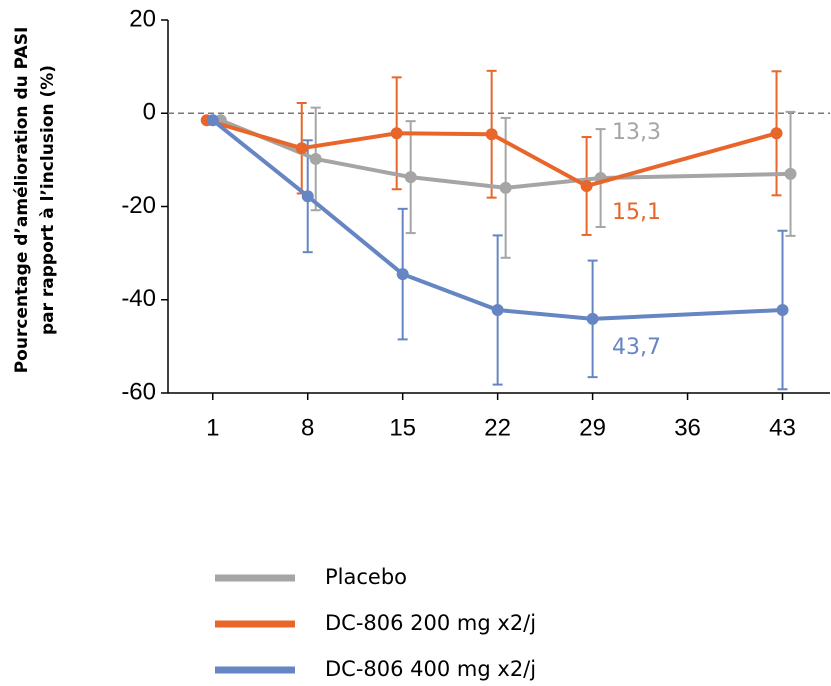  Describe the element at coordinates (430, 669) in the screenshot. I see `legend-label: DC-806 400 mg x2/j` at that location.